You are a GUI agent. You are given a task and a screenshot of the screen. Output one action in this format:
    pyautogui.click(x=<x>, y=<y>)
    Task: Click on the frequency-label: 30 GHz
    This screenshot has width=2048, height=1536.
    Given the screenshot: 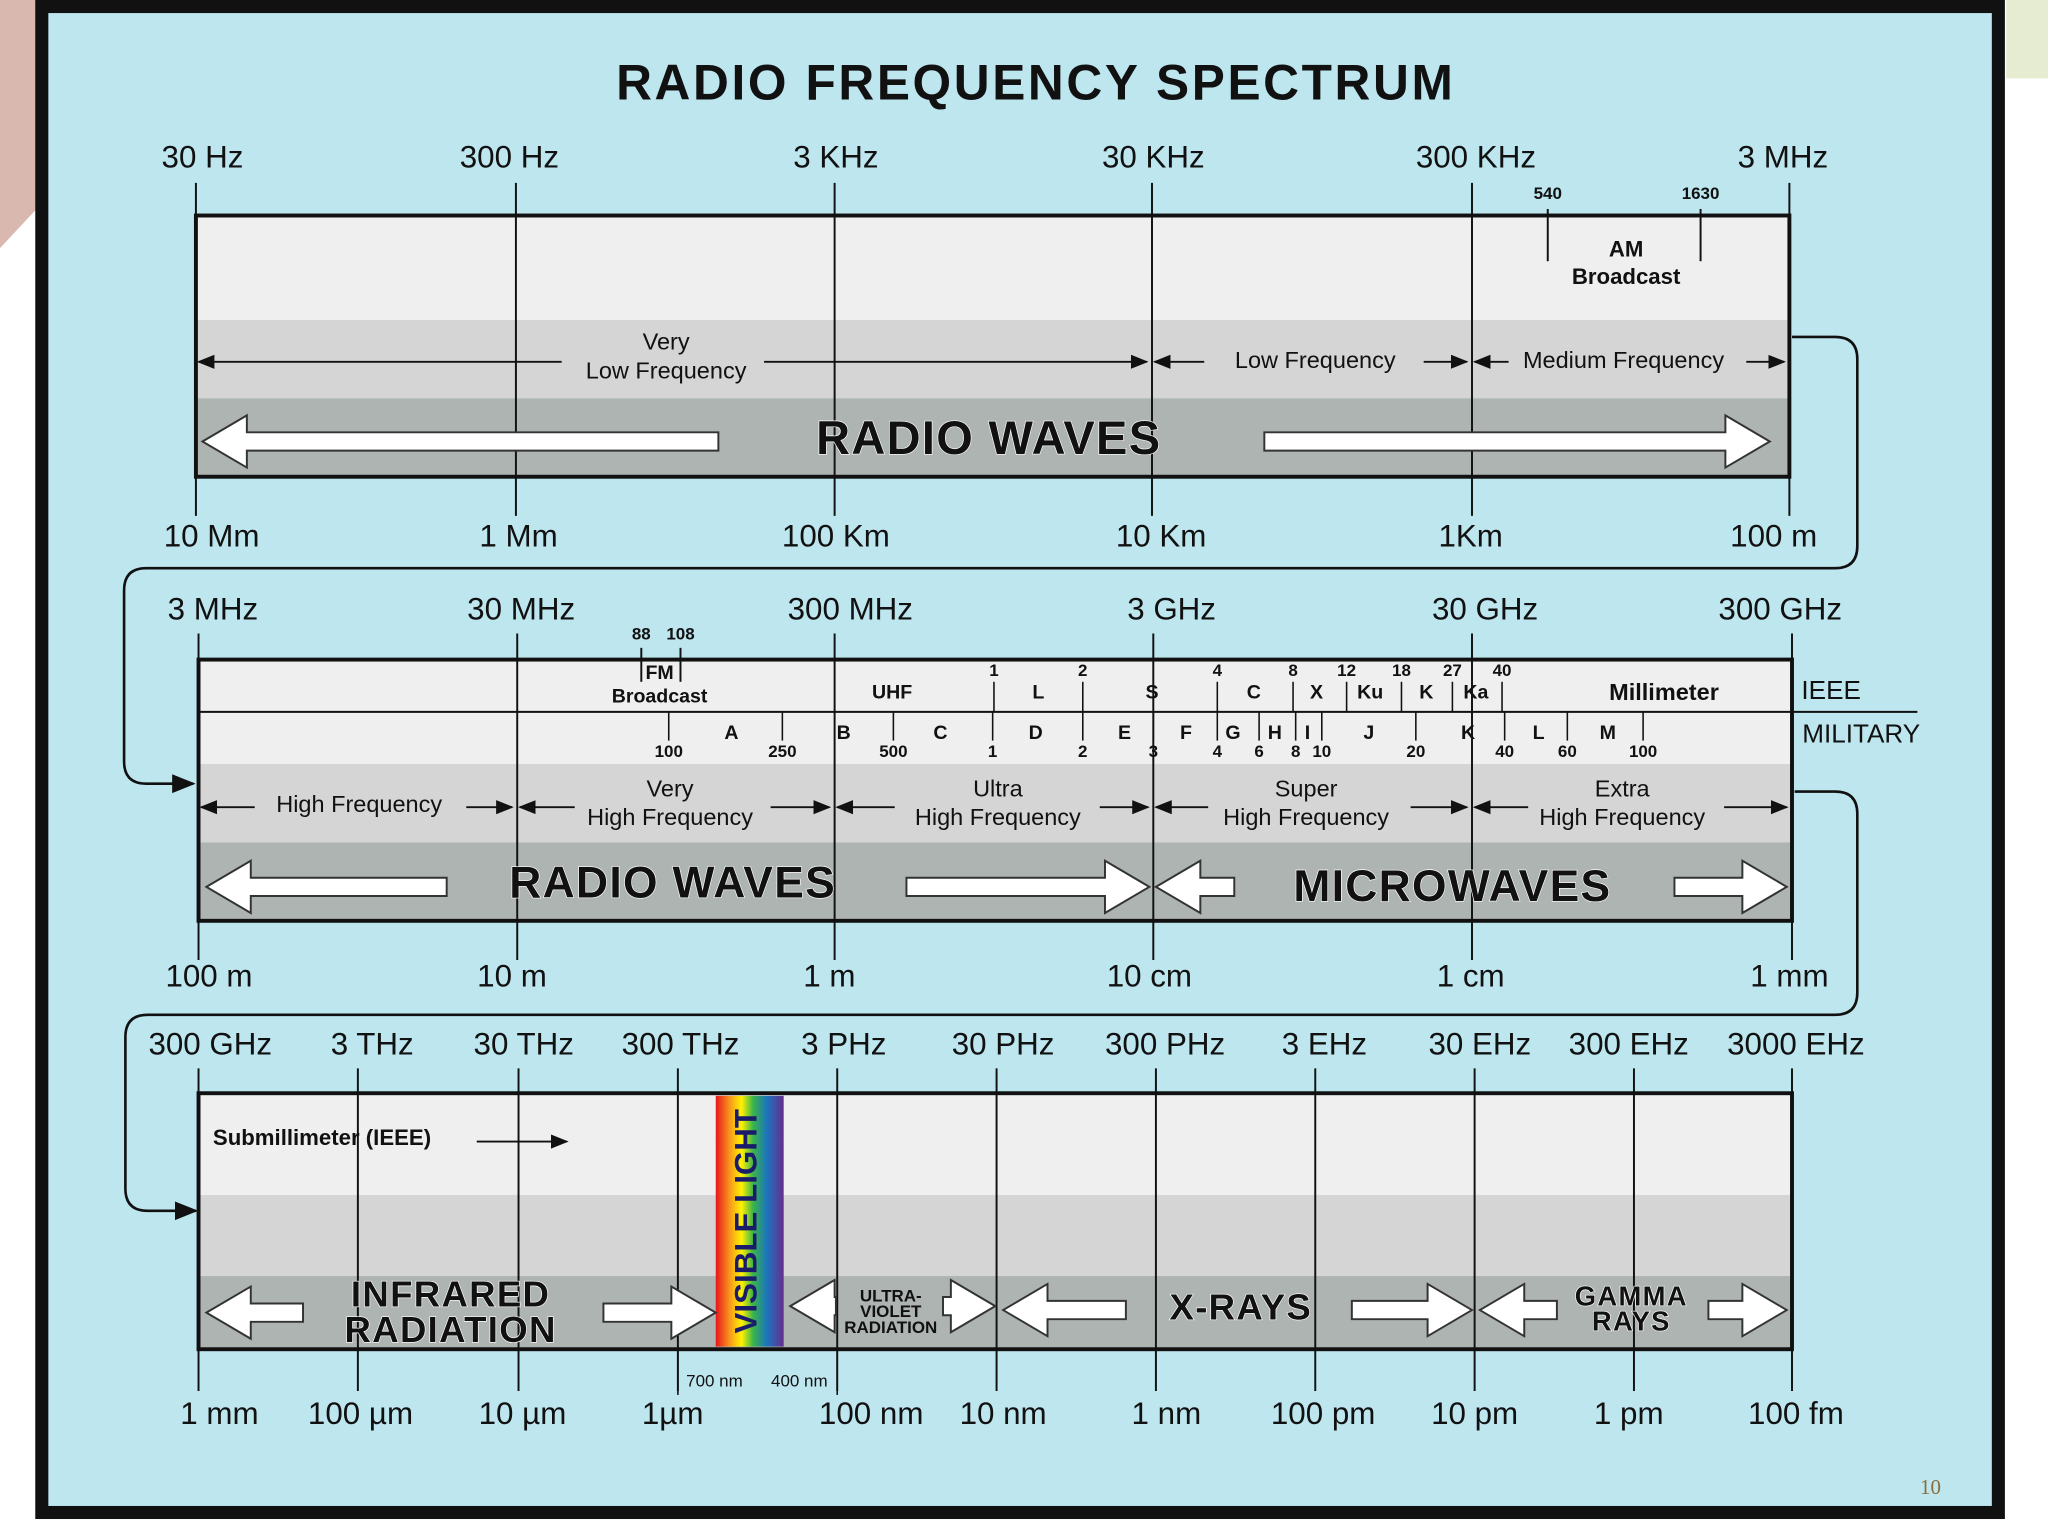 What is the action you would take?
    pyautogui.click(x=1485, y=609)
    